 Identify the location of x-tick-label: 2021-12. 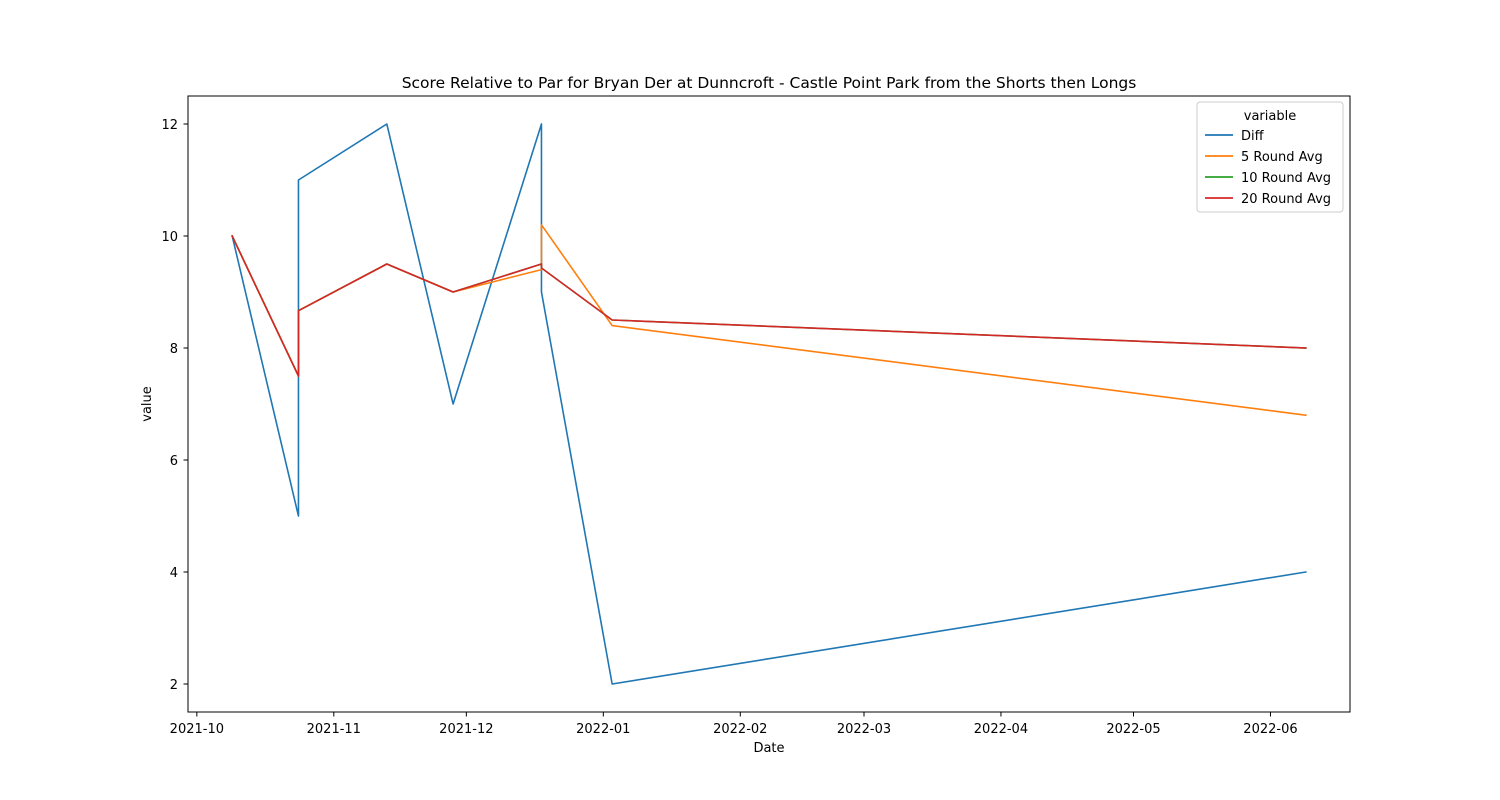
(466, 729).